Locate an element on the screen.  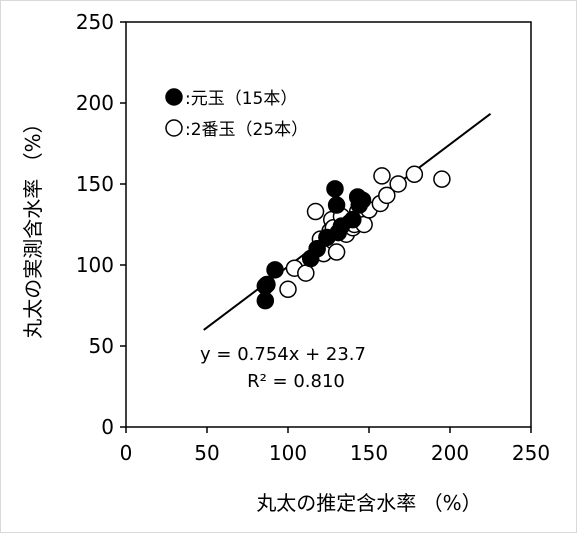
x-tick-label: 250 is located at coordinates (531, 453).